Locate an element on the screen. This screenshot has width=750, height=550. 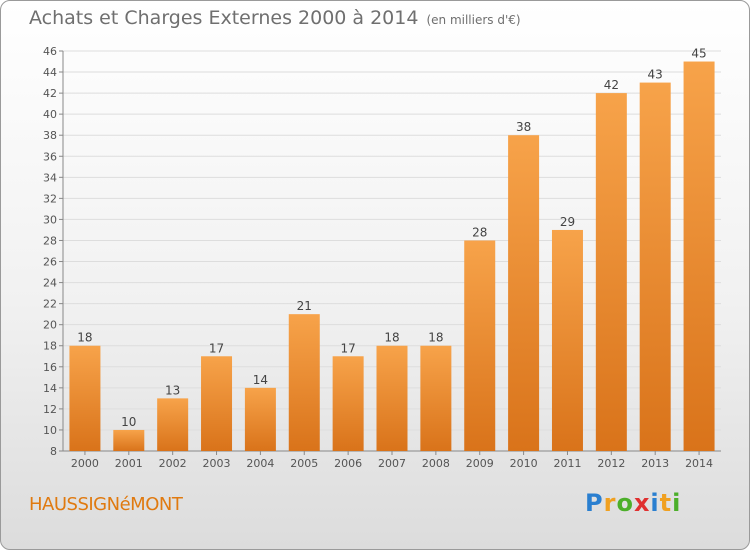
x-tick-label: 2014 is located at coordinates (699, 463).